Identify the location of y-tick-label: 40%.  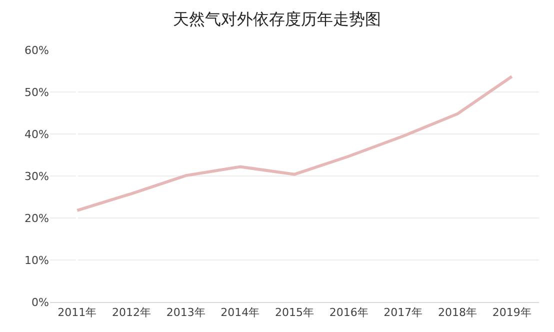
(36, 134).